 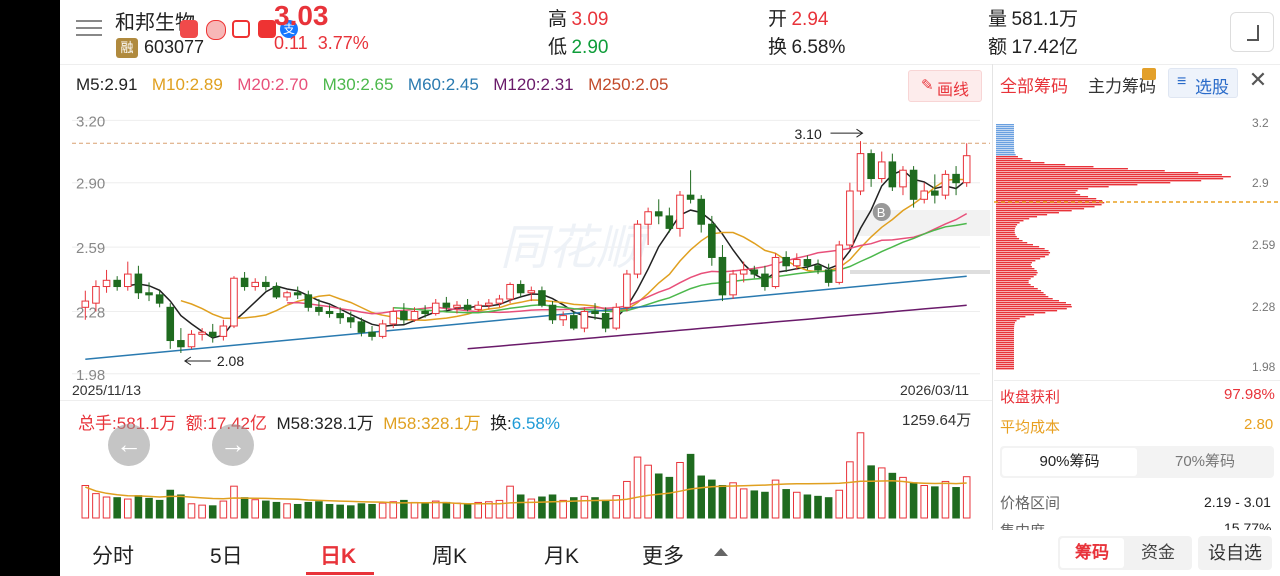 What do you see at coordinates (1069, 462) in the screenshot?
I see `tab-90: 90%筹码` at bounding box center [1069, 462].